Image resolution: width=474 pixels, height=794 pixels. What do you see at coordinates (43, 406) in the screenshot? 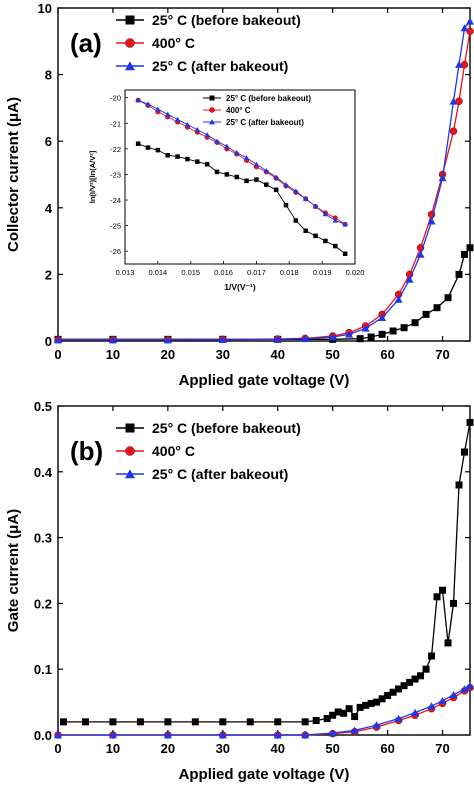
I see `y-tick-label: 0.5` at bounding box center [43, 406].